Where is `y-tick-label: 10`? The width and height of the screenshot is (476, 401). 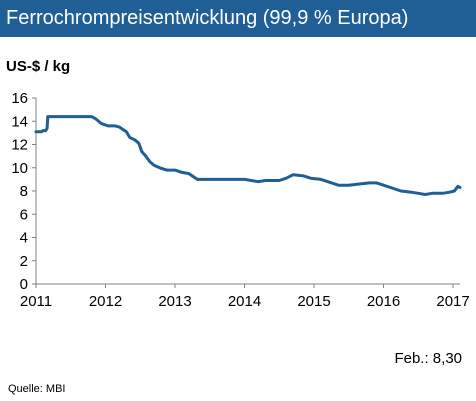 y-tick-label: 10 is located at coordinates (19, 168).